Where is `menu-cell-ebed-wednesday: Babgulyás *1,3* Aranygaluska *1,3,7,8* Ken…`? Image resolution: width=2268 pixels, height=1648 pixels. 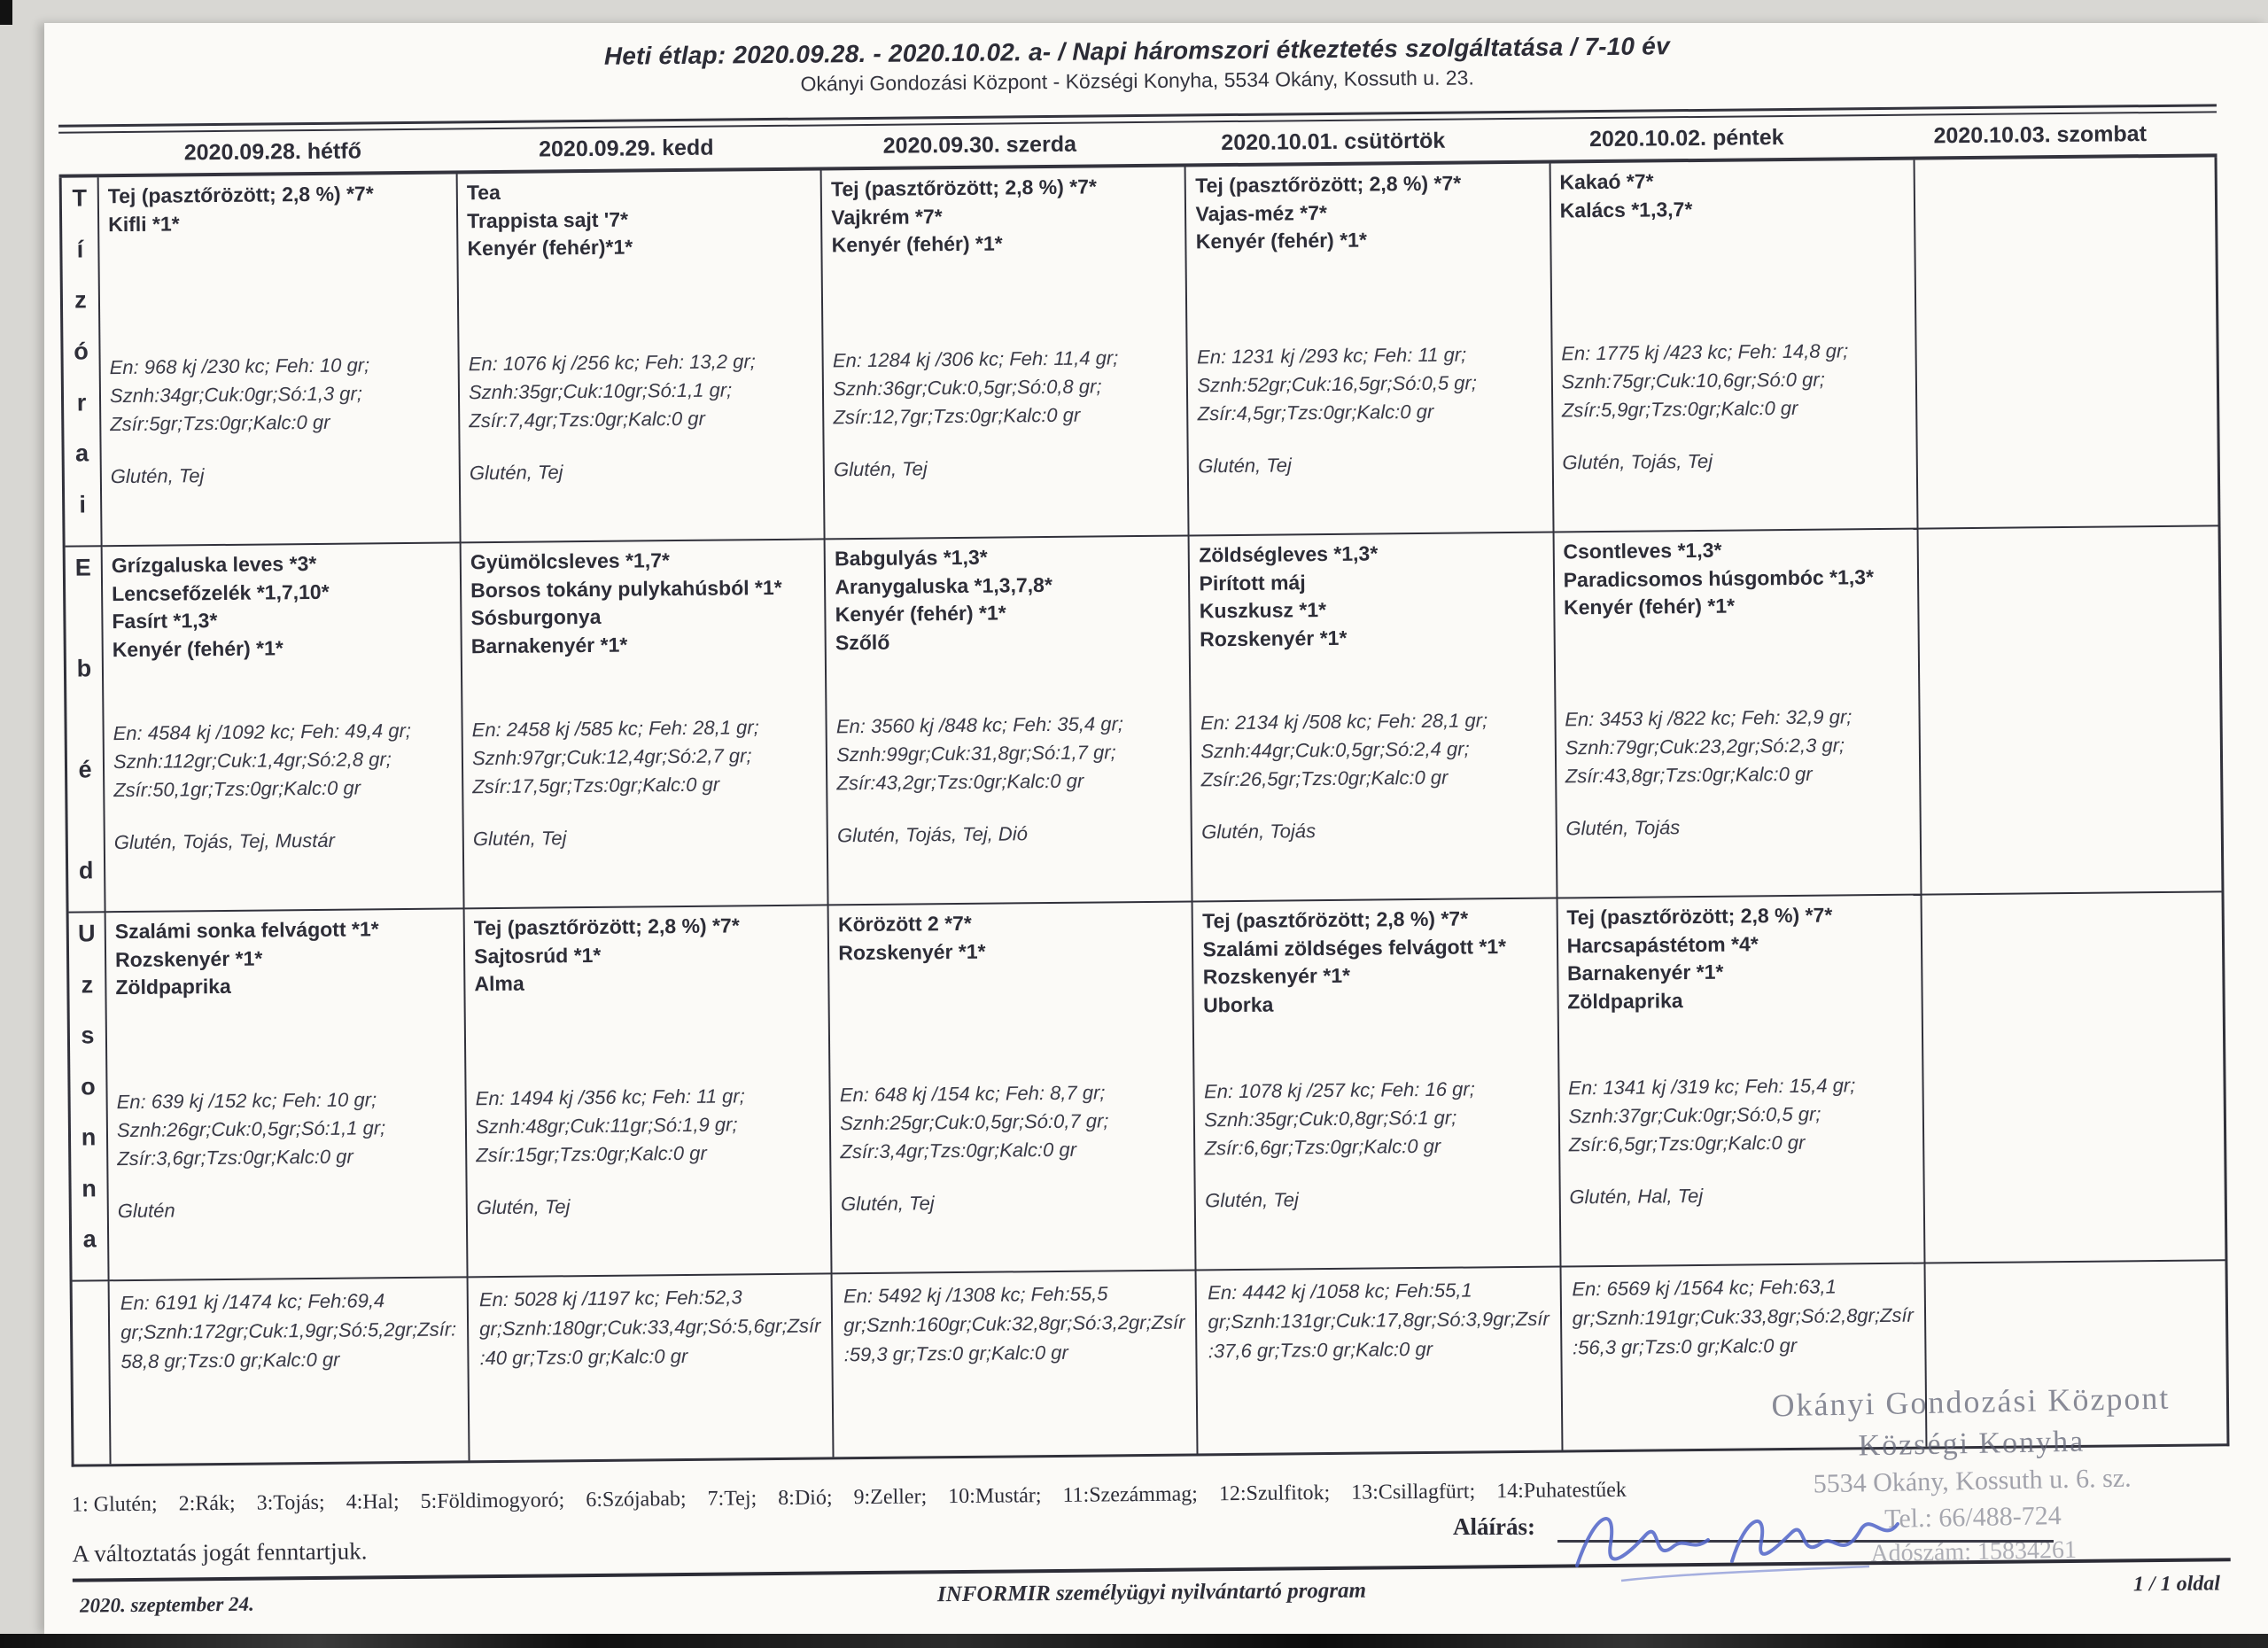
menu-cell-ebed-wednesday: Babgulyás *1,3* Aranygaluska *1,3,7,8* Ken… is located at coordinates (1009, 721).